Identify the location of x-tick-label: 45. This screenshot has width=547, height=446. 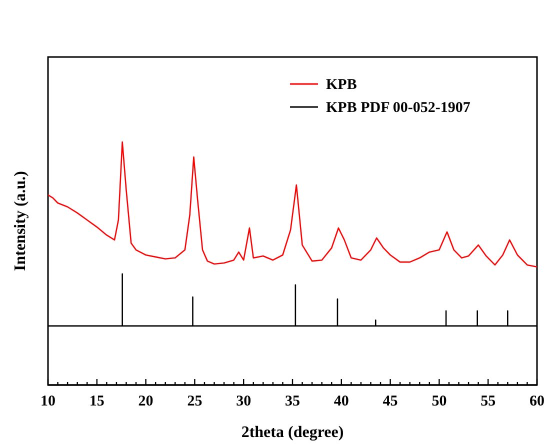
(390, 402).